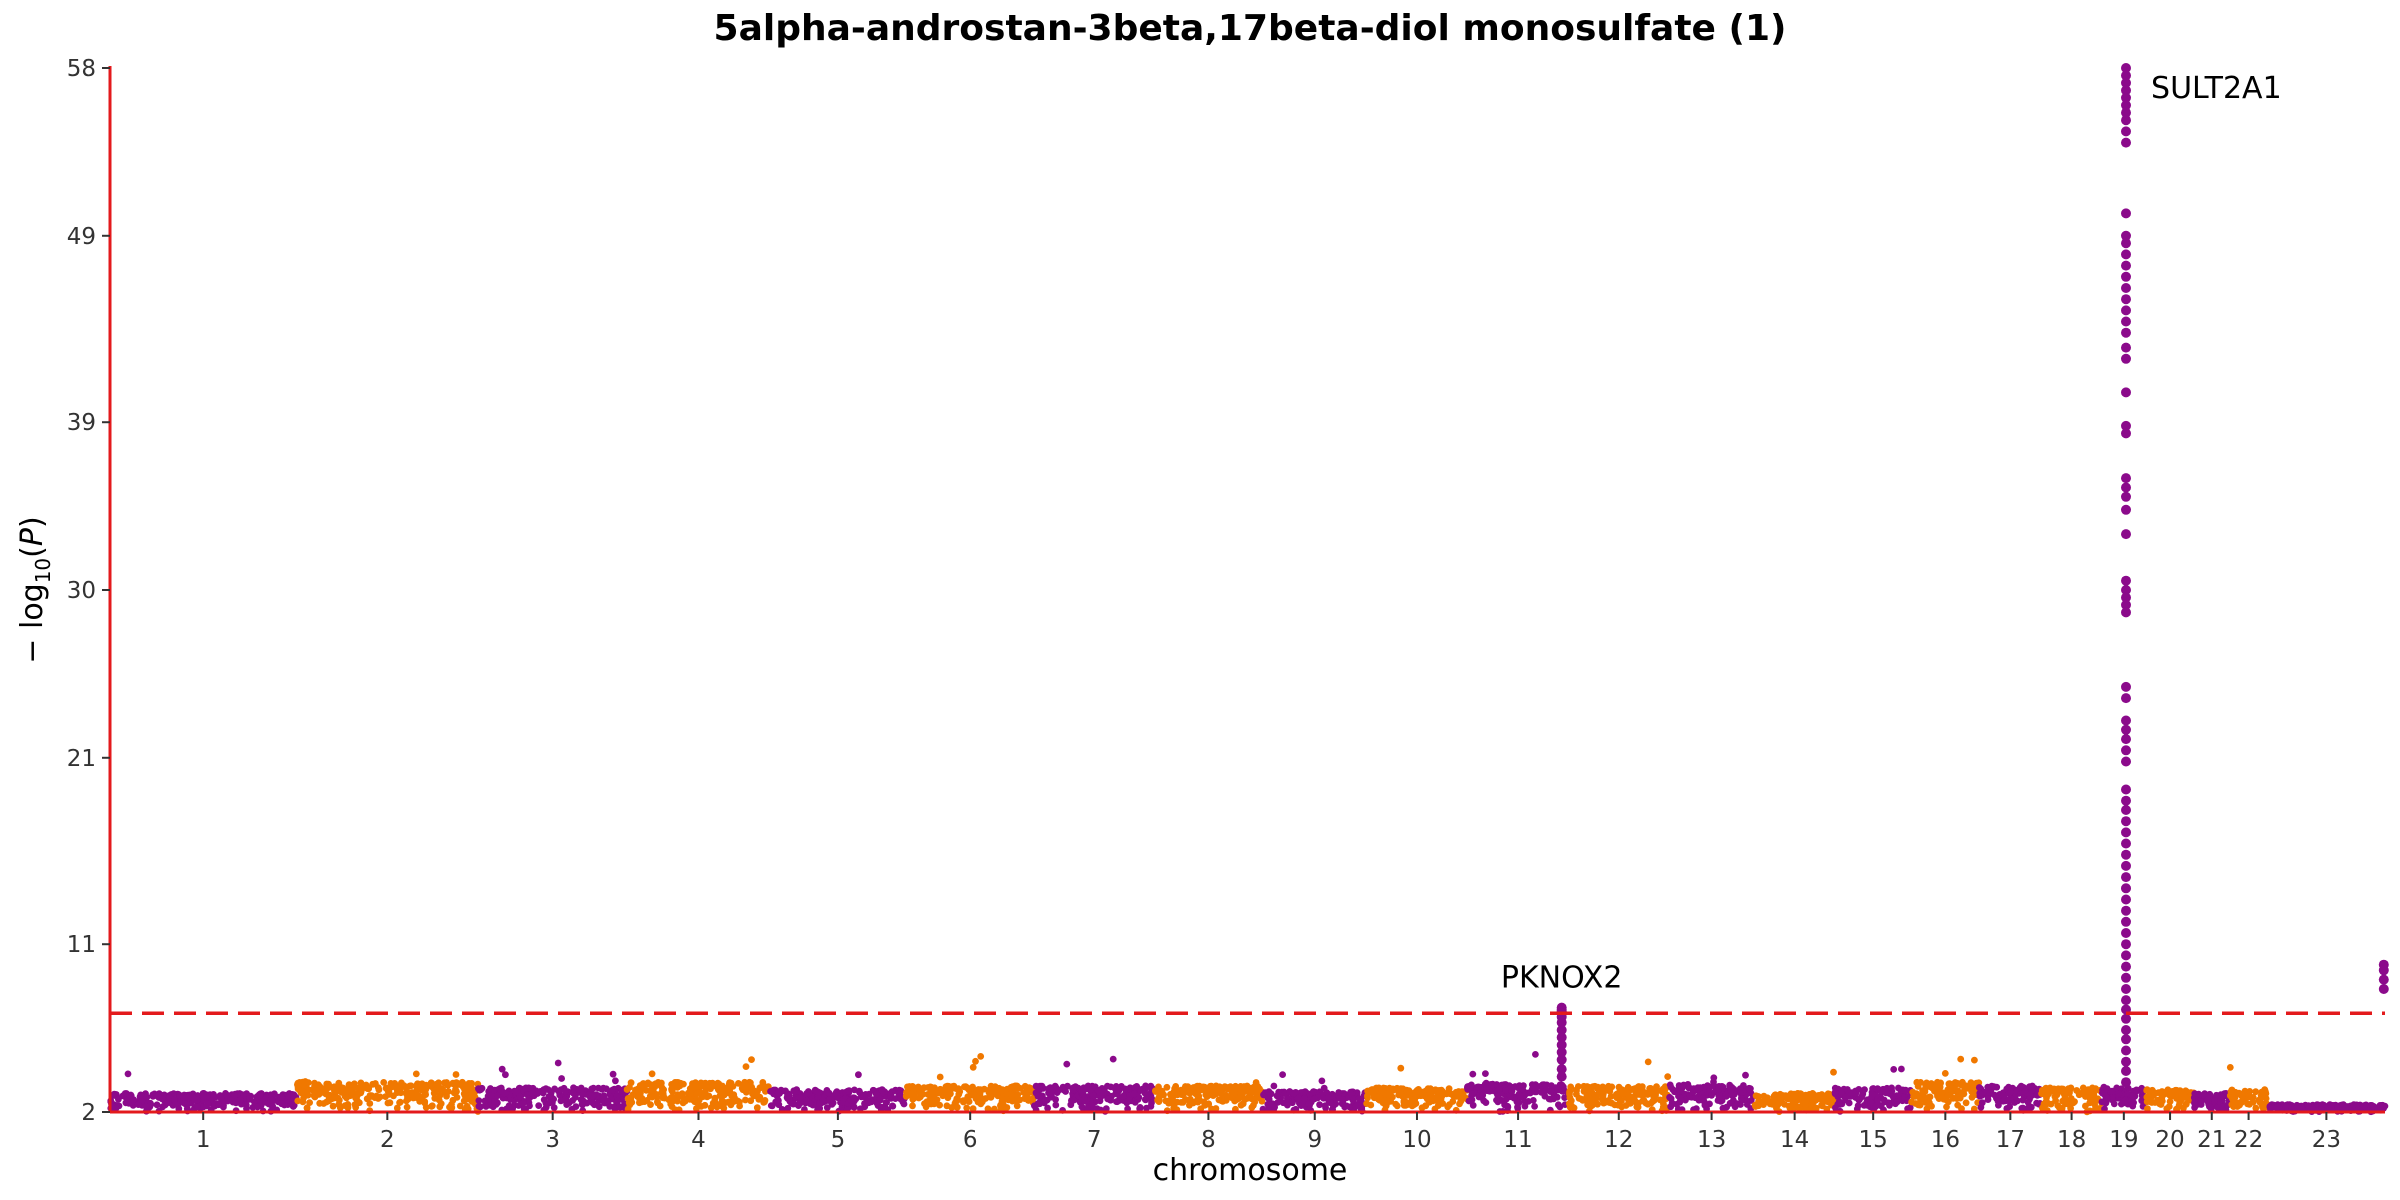  Describe the element at coordinates (2216, 88) in the screenshot. I see `peak-label: SULT2A1` at that location.